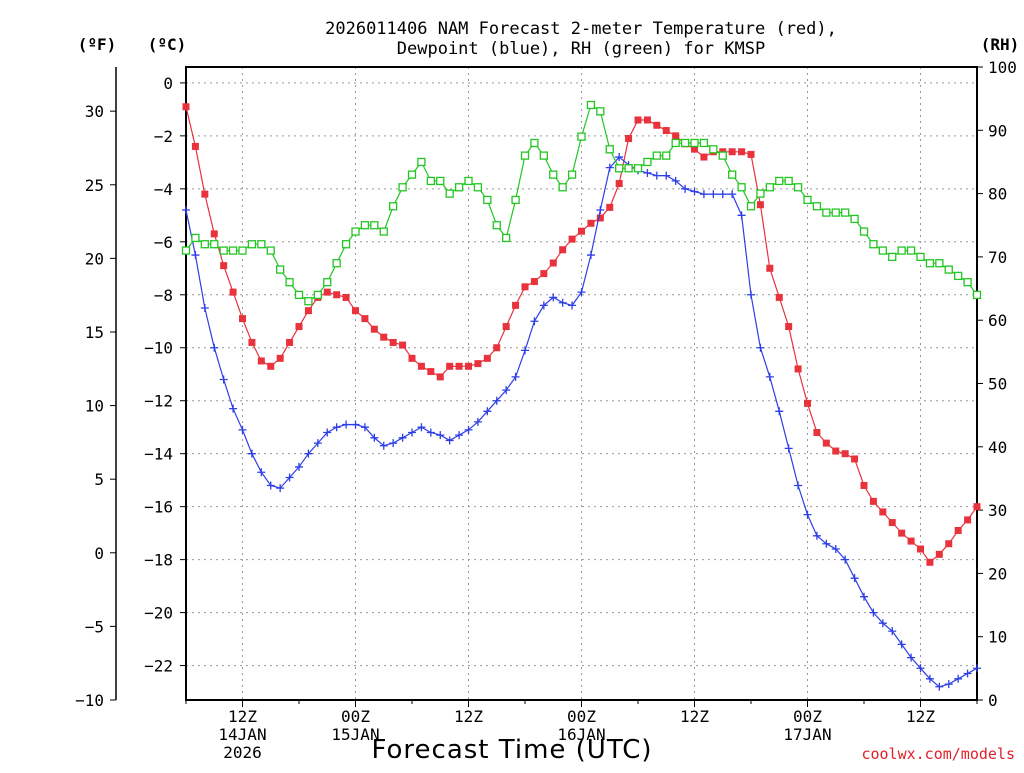 This screenshot has width=1024, height=773. I want to click on fahrenheit-tick-label: 25, so click(94, 185).